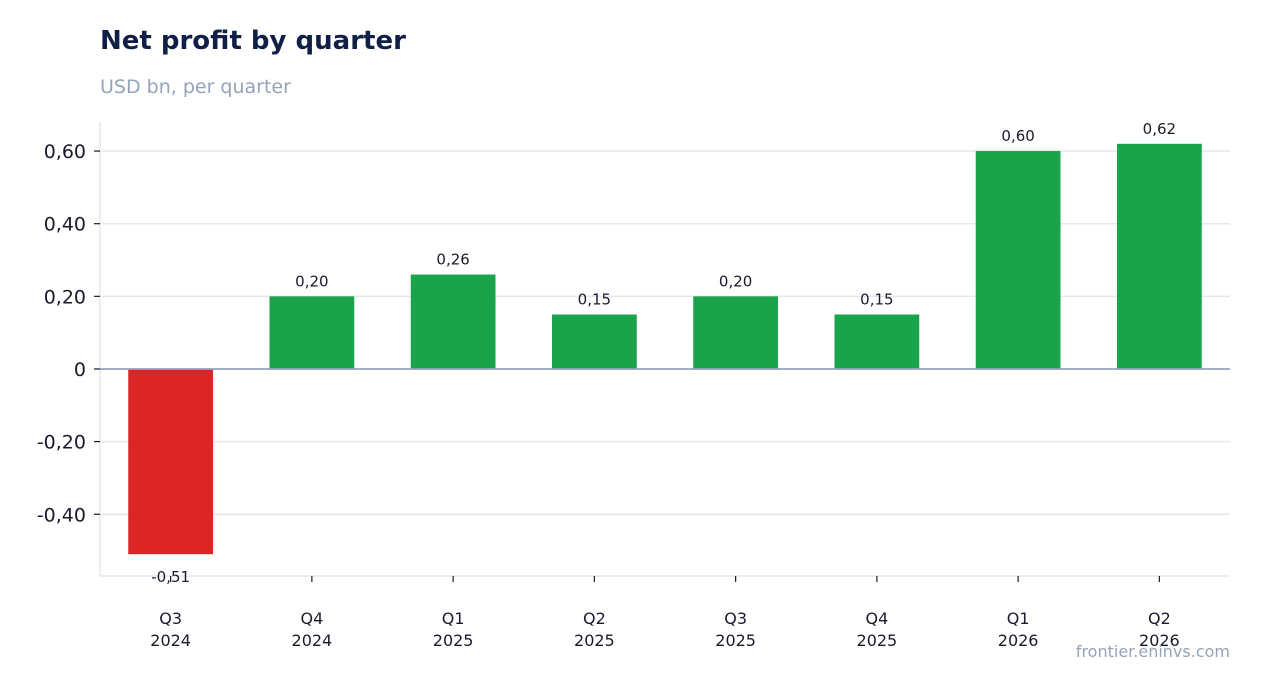 Image resolution: width=1262 pixels, height=693 pixels. I want to click on y-tick-label: 0,60, so click(65, 152).